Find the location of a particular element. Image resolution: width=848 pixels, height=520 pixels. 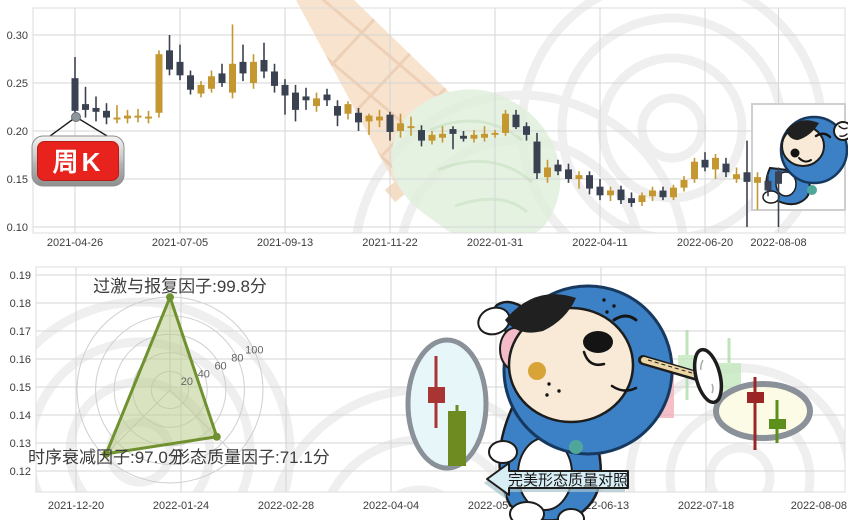

pattern-comparison-ellipses is located at coordinates (609, 404).